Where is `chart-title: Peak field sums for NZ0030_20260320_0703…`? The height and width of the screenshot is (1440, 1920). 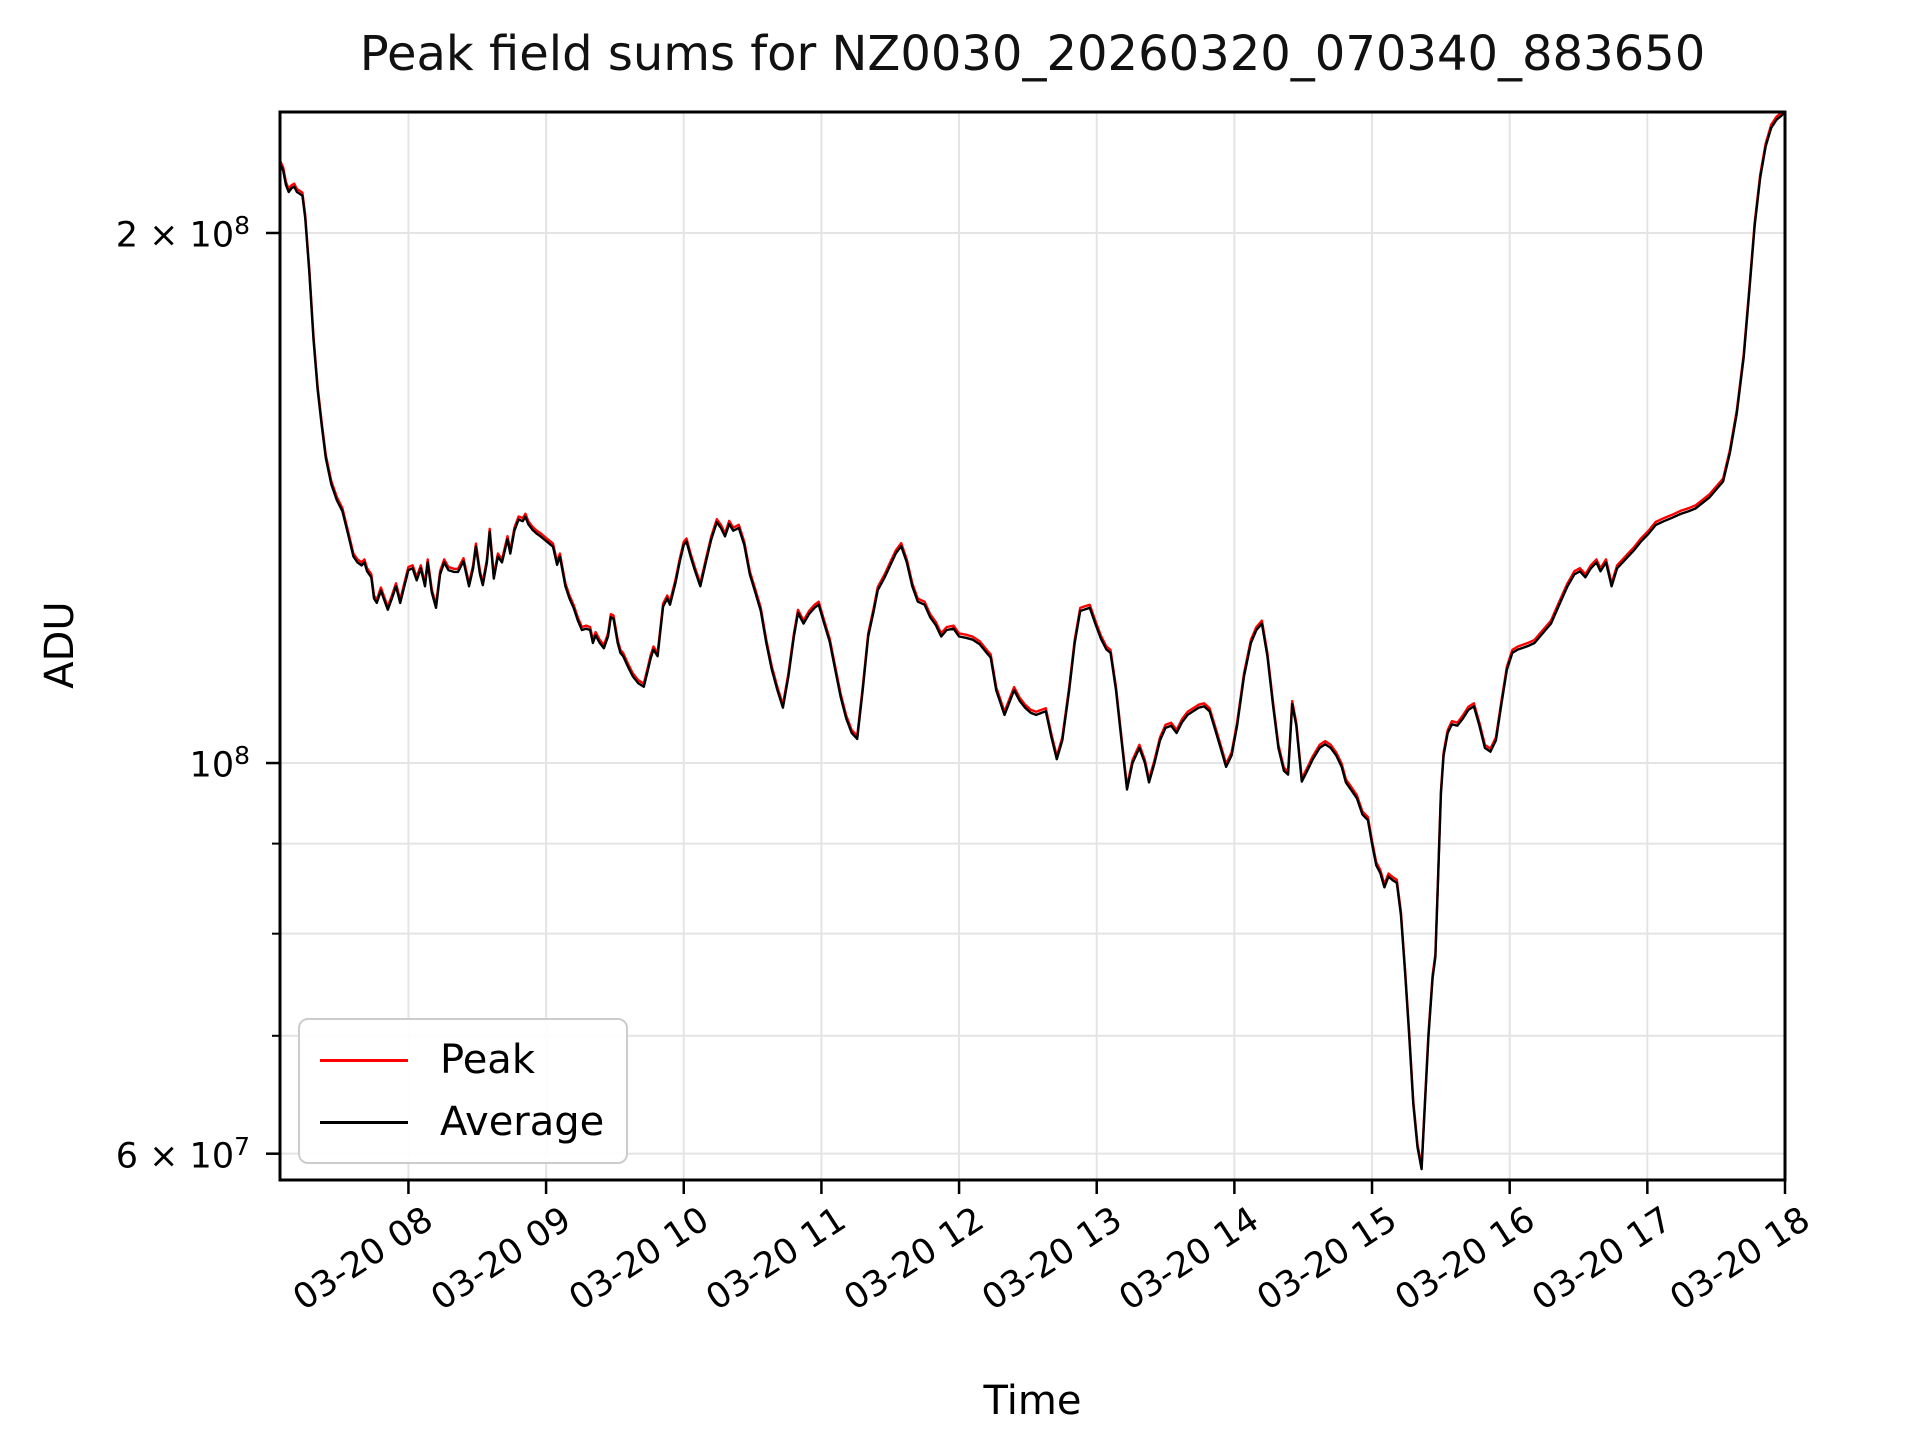
chart-title: Peak field sums for NZ0030_20260320_0703… is located at coordinates (1032, 54).